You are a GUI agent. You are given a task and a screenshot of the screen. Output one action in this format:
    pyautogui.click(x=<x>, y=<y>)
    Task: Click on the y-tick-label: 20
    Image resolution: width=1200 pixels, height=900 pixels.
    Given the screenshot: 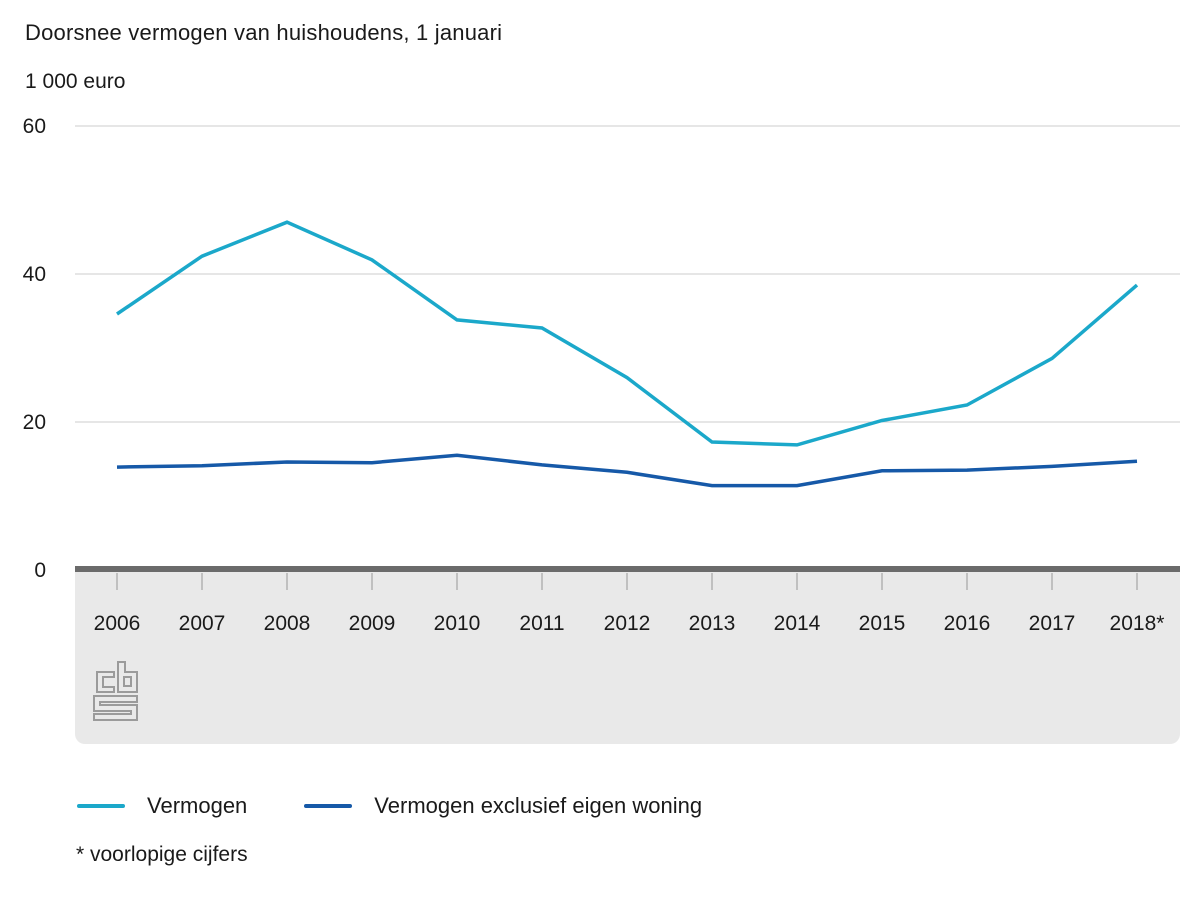 What is the action you would take?
    pyautogui.click(x=34, y=422)
    